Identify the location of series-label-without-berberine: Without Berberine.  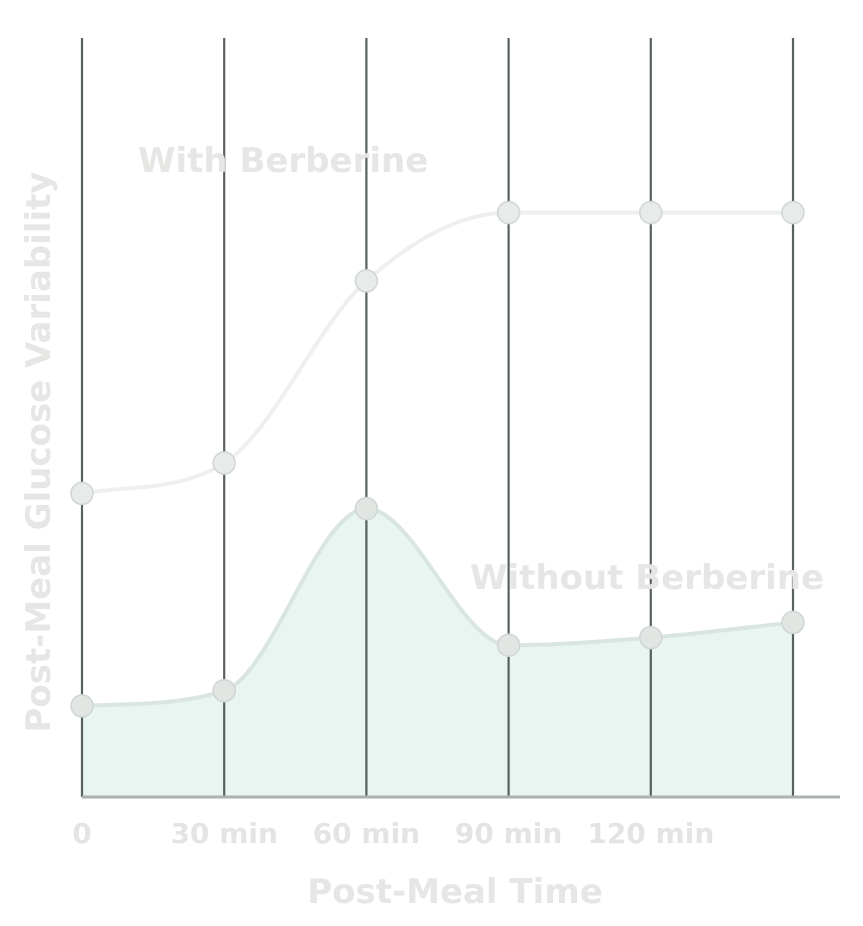
(647, 578).